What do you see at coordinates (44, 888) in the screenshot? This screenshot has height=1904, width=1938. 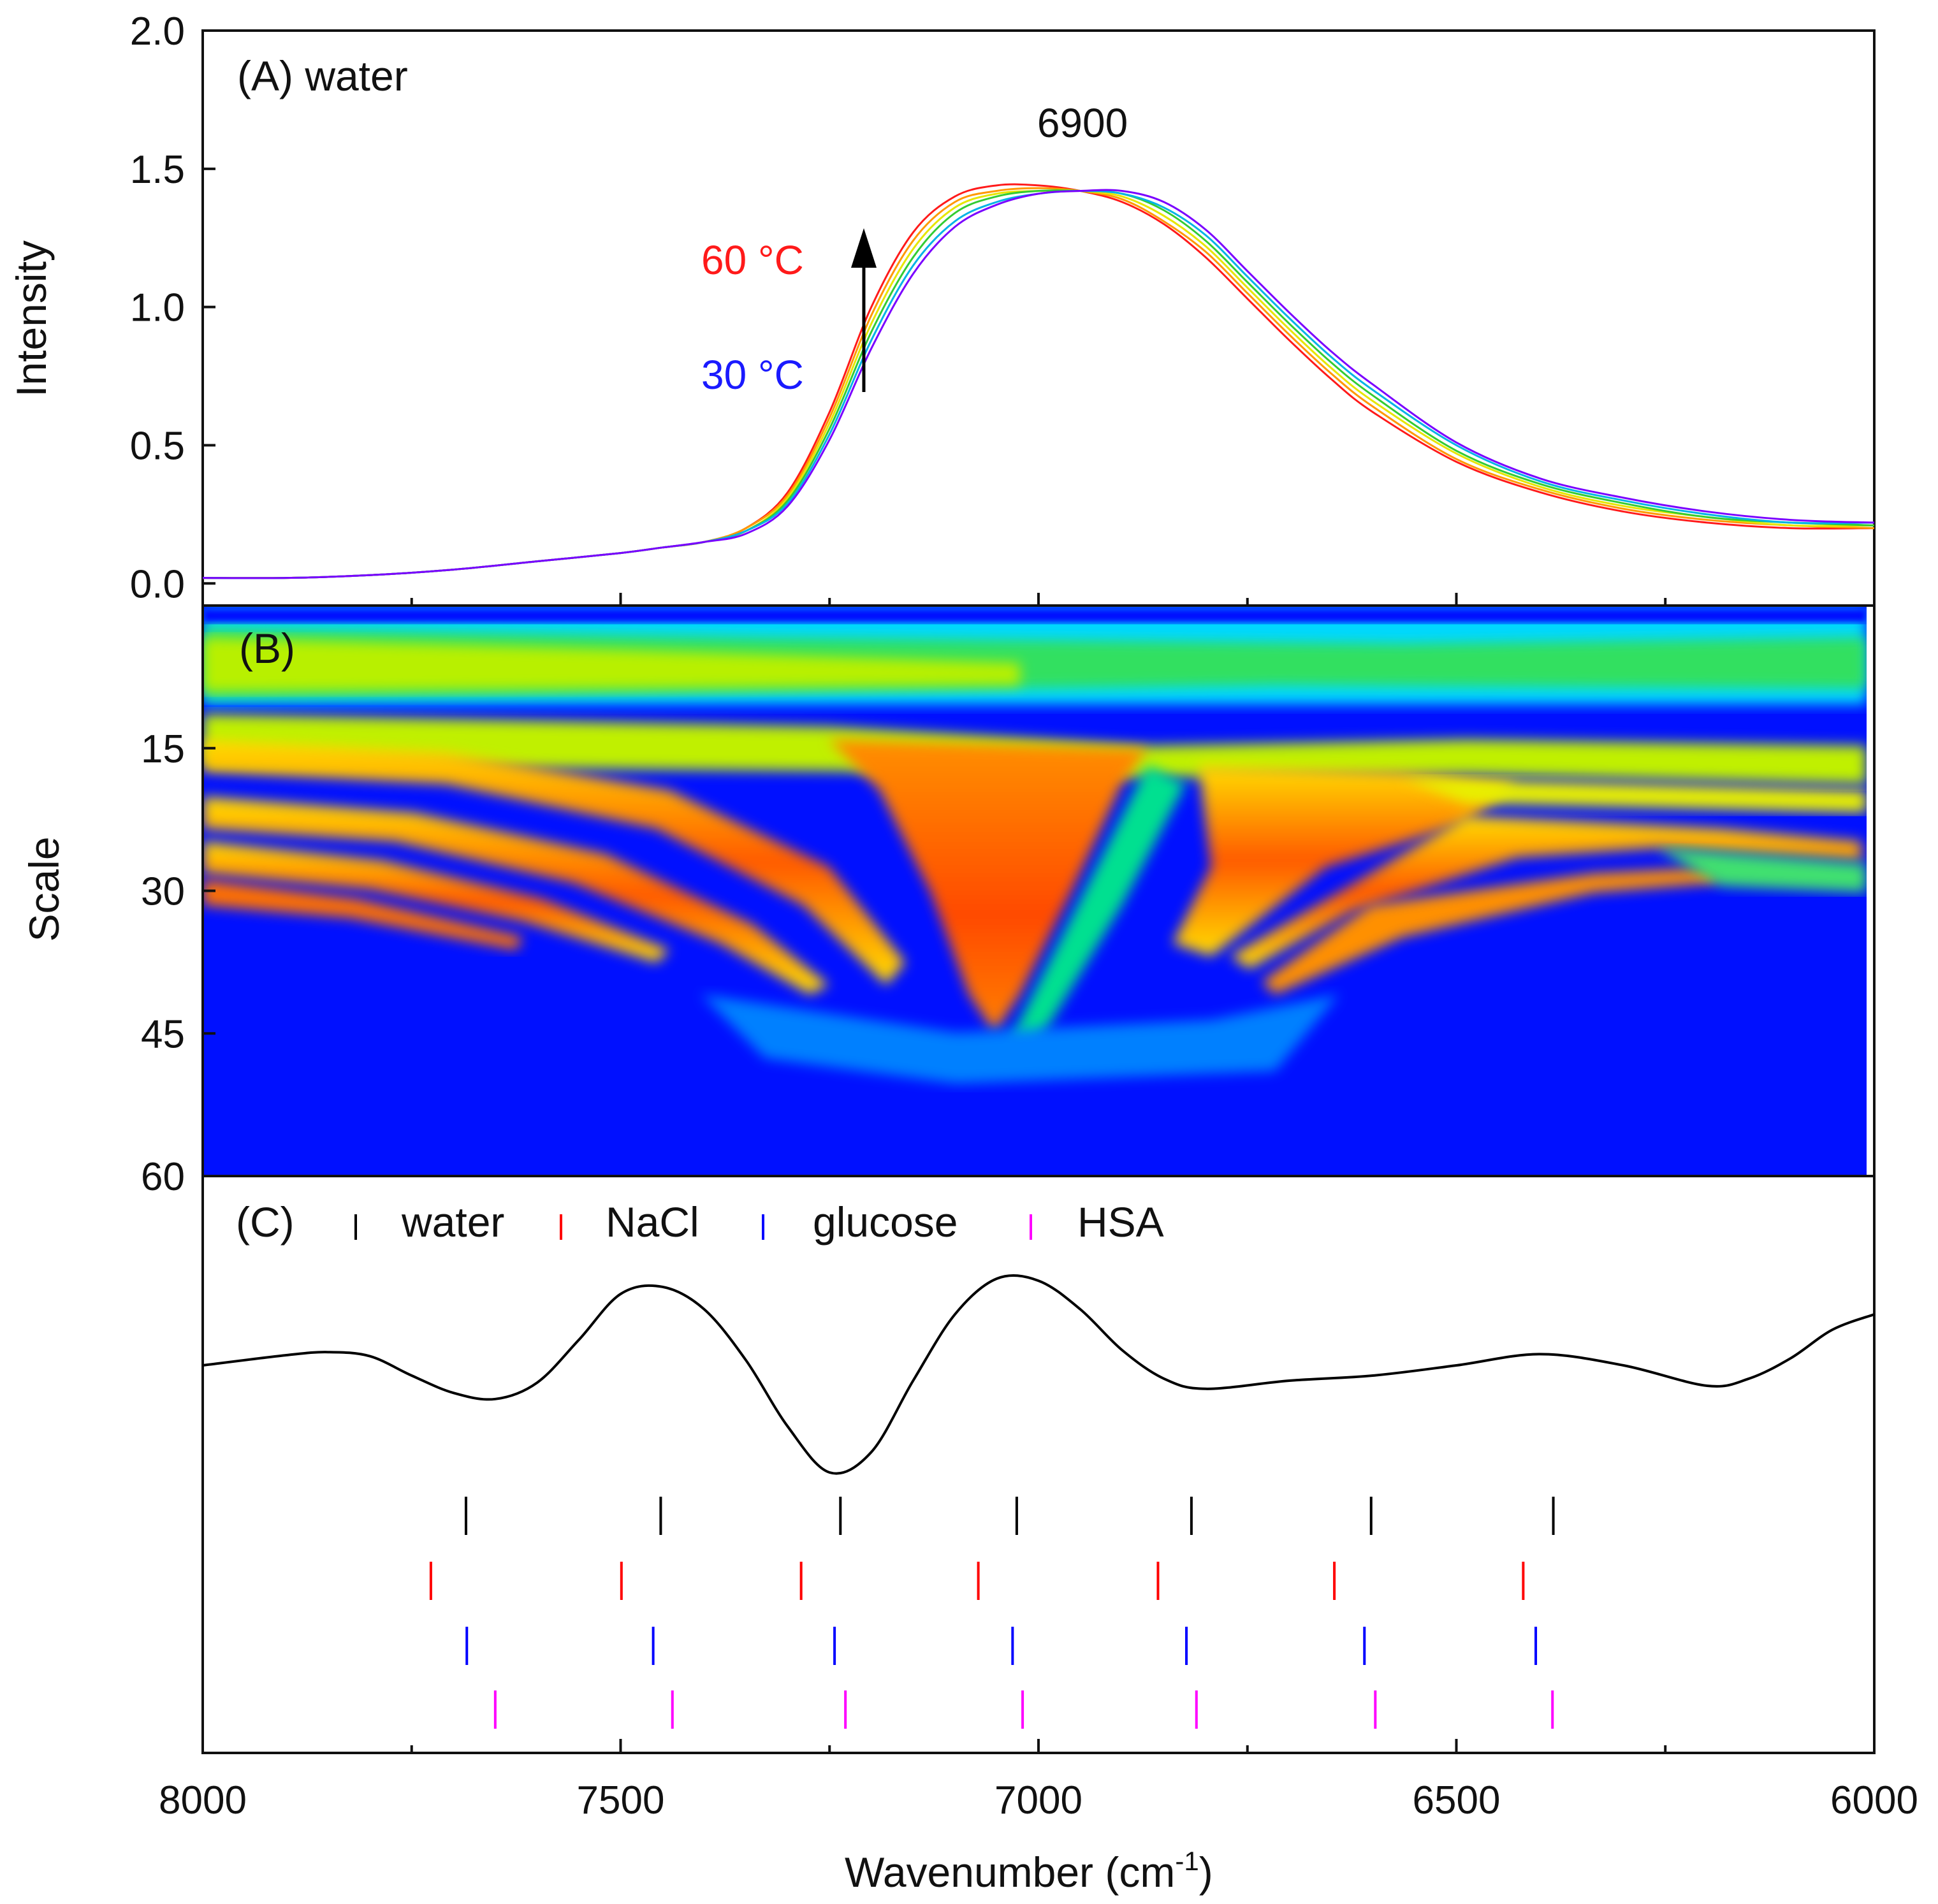 I see `panel-b-y-title: Scale` at bounding box center [44, 888].